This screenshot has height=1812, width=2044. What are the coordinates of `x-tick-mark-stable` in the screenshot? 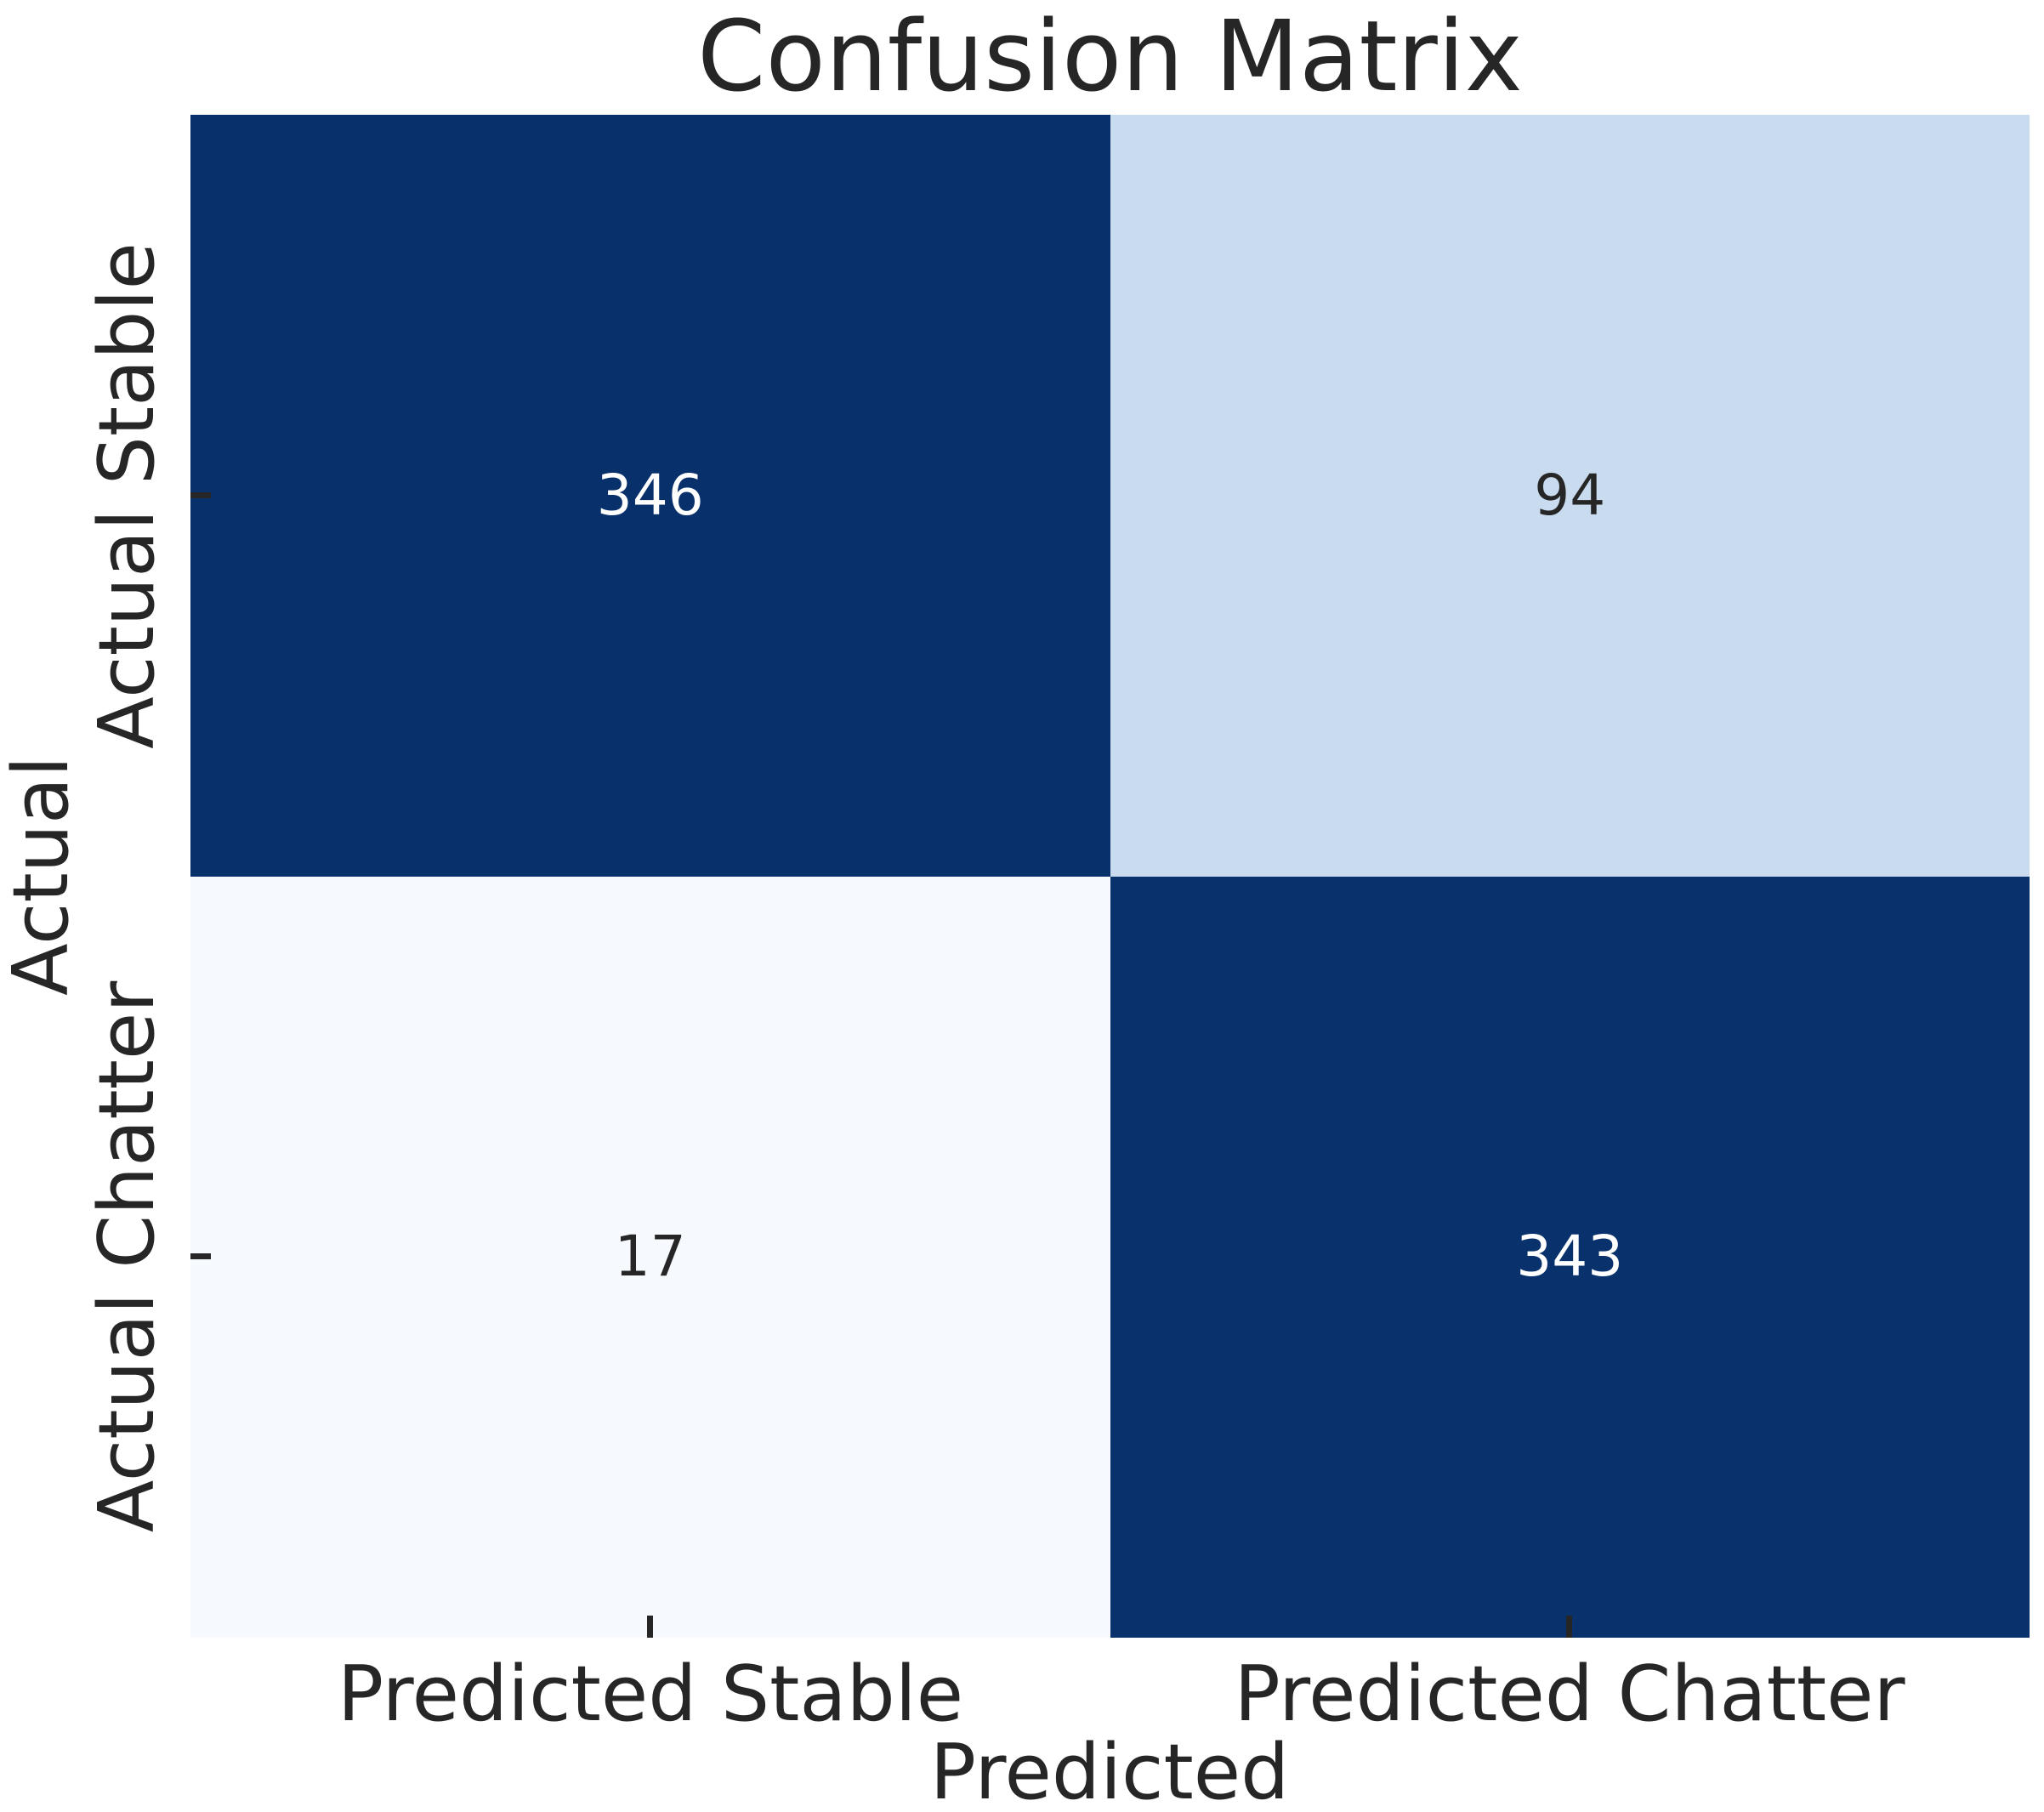 It's located at (650, 1627).